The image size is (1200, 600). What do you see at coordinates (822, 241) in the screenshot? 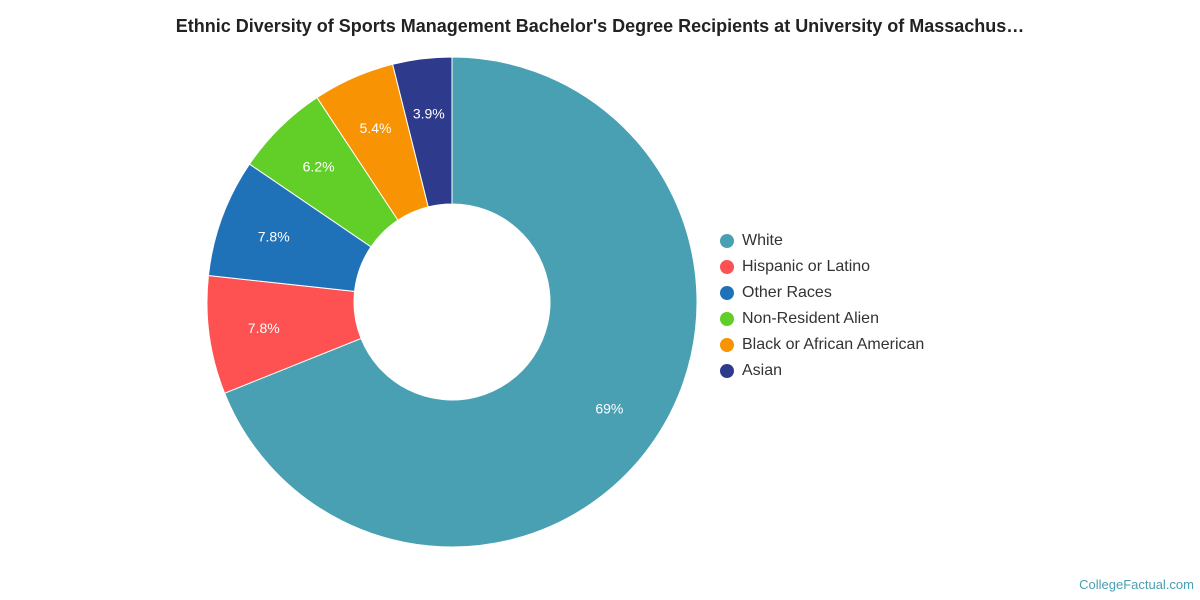
I see `legend-item-white: White` at bounding box center [822, 241].